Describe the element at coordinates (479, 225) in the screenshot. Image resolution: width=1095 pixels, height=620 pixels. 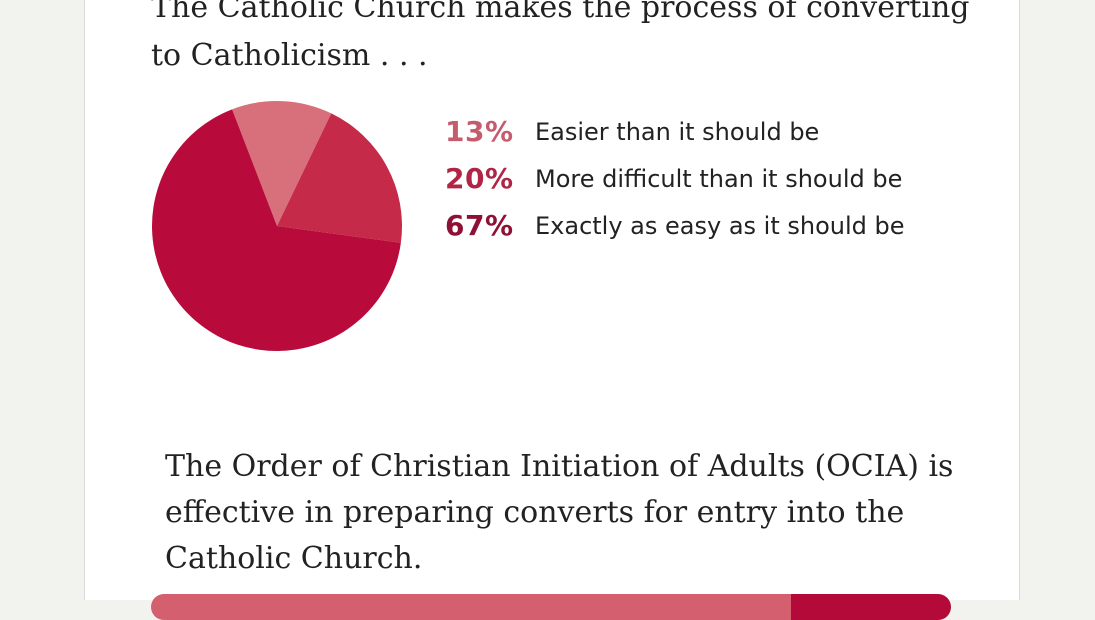
I see `legend-percentage: 67%` at that location.